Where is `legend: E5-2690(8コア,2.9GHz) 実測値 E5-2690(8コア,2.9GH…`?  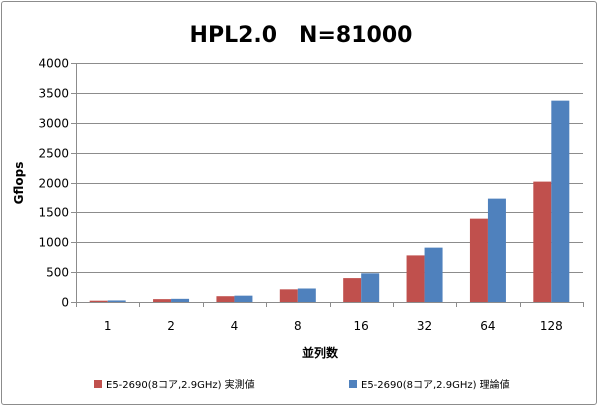
legend: E5-2690(8コア,2.9GHz) 実測値 E5-2690(8コア,2.9GH… is located at coordinates (302, 384).